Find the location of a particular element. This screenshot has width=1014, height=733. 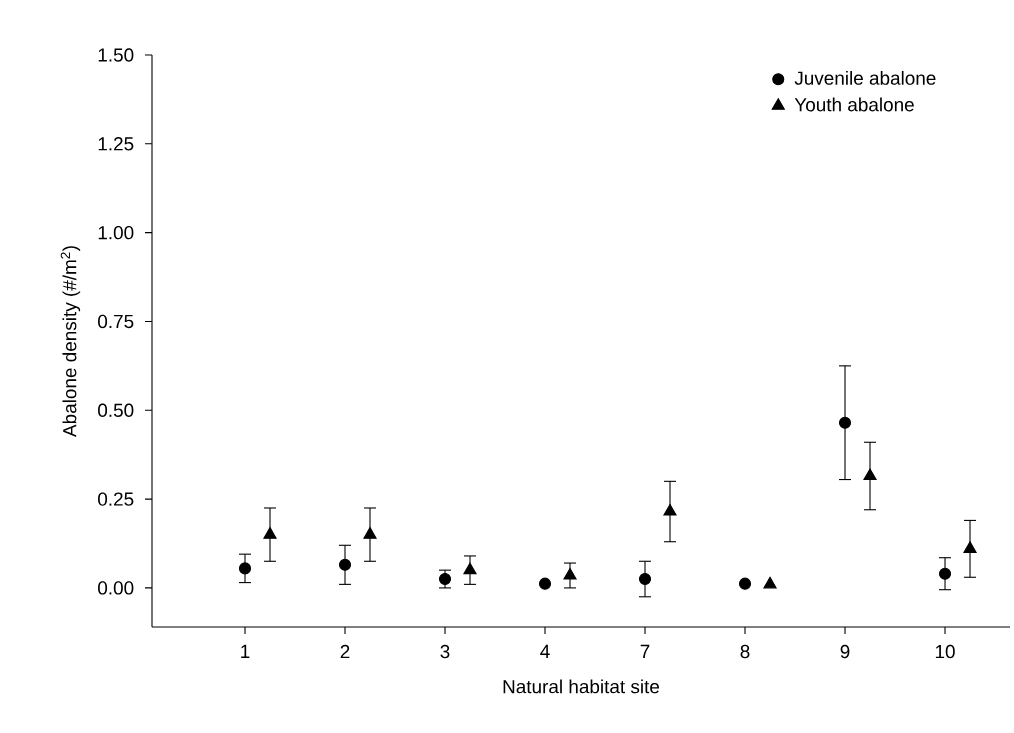

x-tick-label: 7 is located at coordinates (645, 651).